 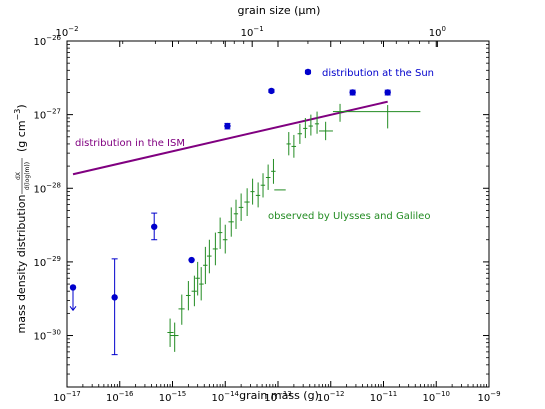 What do you see at coordinates (73, 309) in the screenshot?
I see `sun-point-limit-arrow` at bounding box center [73, 309].